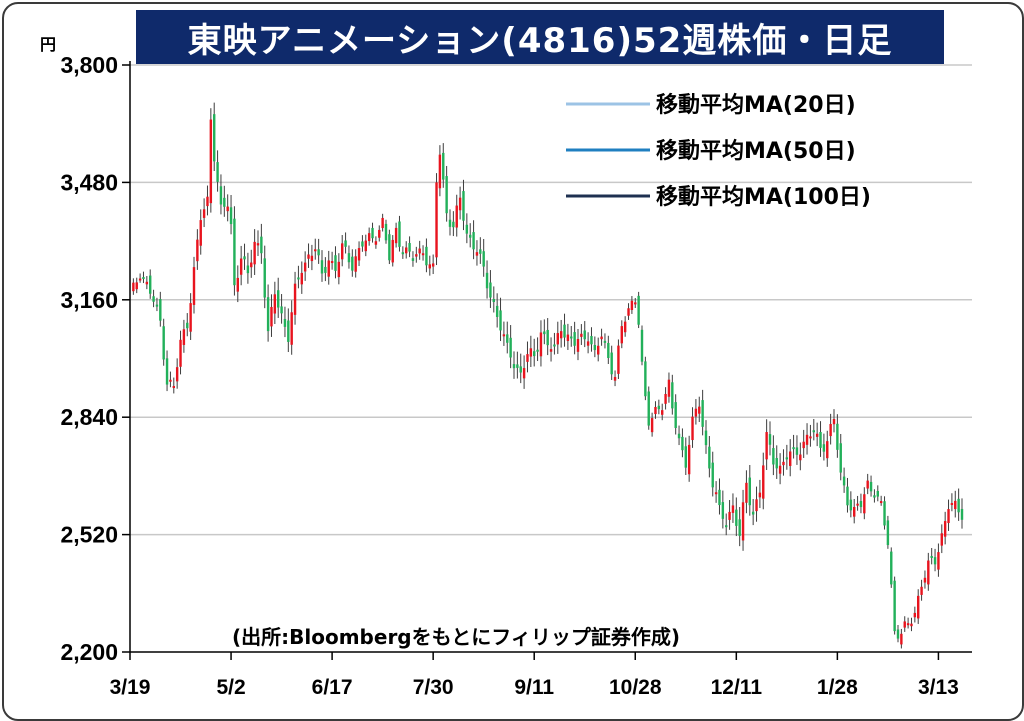 The height and width of the screenshot is (721, 1024). Describe the element at coordinates (89, 65) in the screenshot. I see `y-tick-label: 3,800` at that location.